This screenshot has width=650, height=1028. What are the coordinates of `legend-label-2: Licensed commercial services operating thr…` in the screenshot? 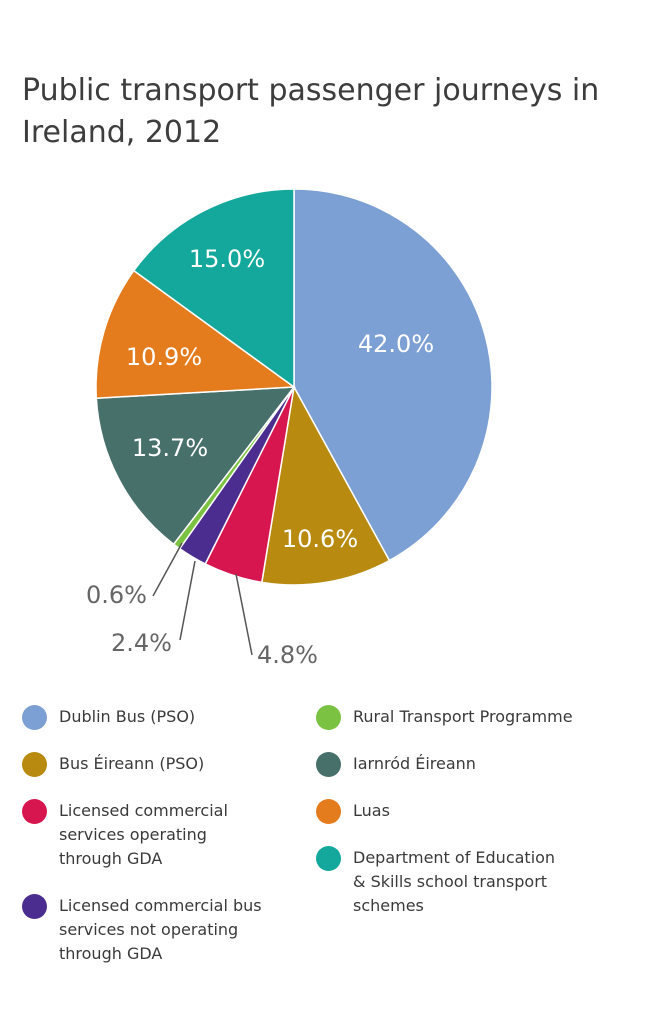 It's located at (143, 835).